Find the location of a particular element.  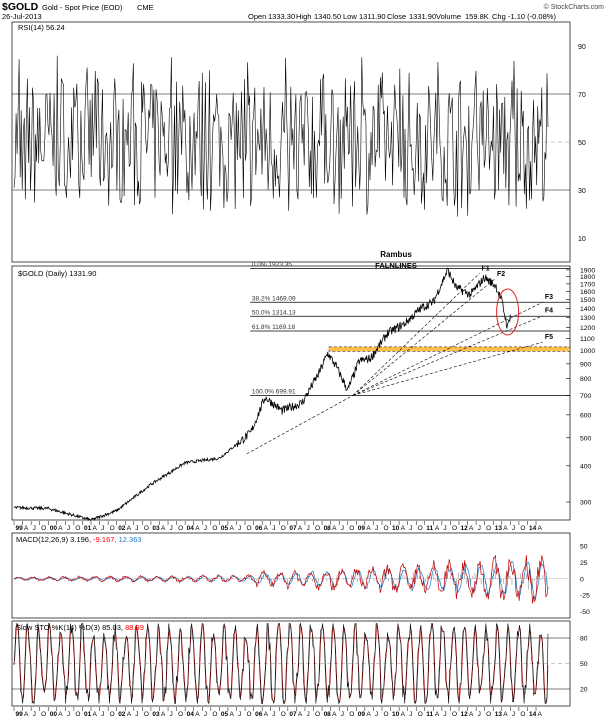

xaxis2-label-43: O is located at coordinates (385, 714).